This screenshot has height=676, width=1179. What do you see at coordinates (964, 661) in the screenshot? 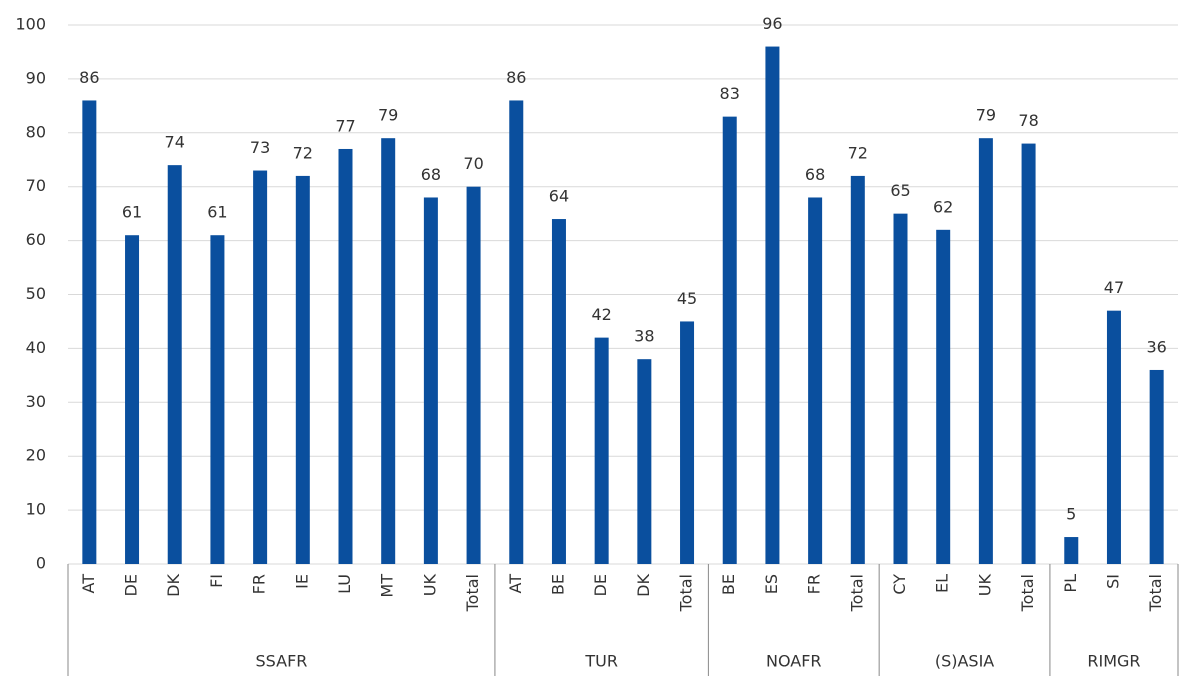
I see `group-label: (S)ASIA` at bounding box center [964, 661].